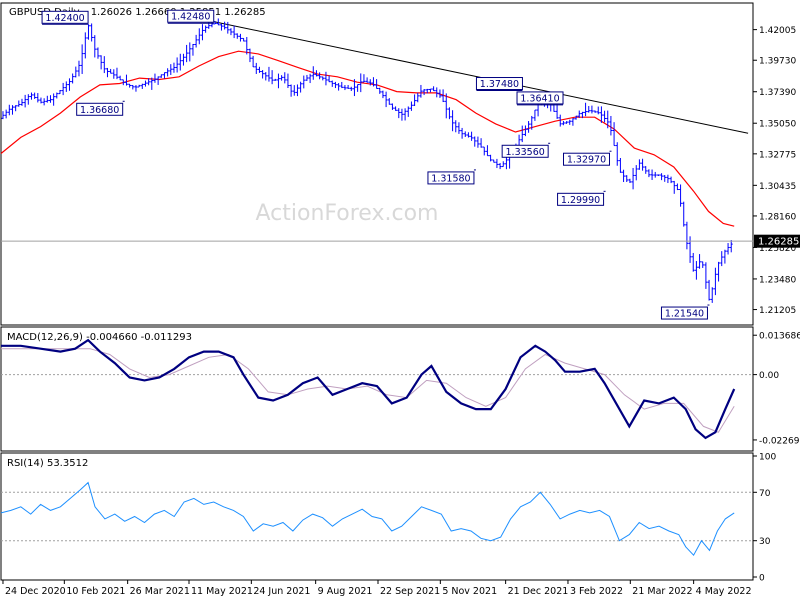 Image resolution: width=800 pixels, height=604 pixels. Describe the element at coordinates (777, 155) in the screenshot. I see `y-tick-label: 1.32775` at that location.